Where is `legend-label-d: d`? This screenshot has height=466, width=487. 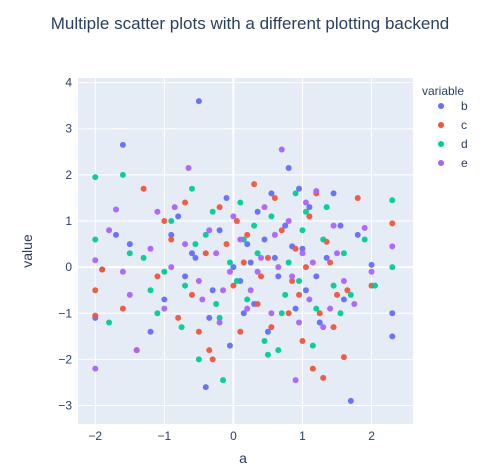 legend-label-d: d is located at coordinates (464, 144).